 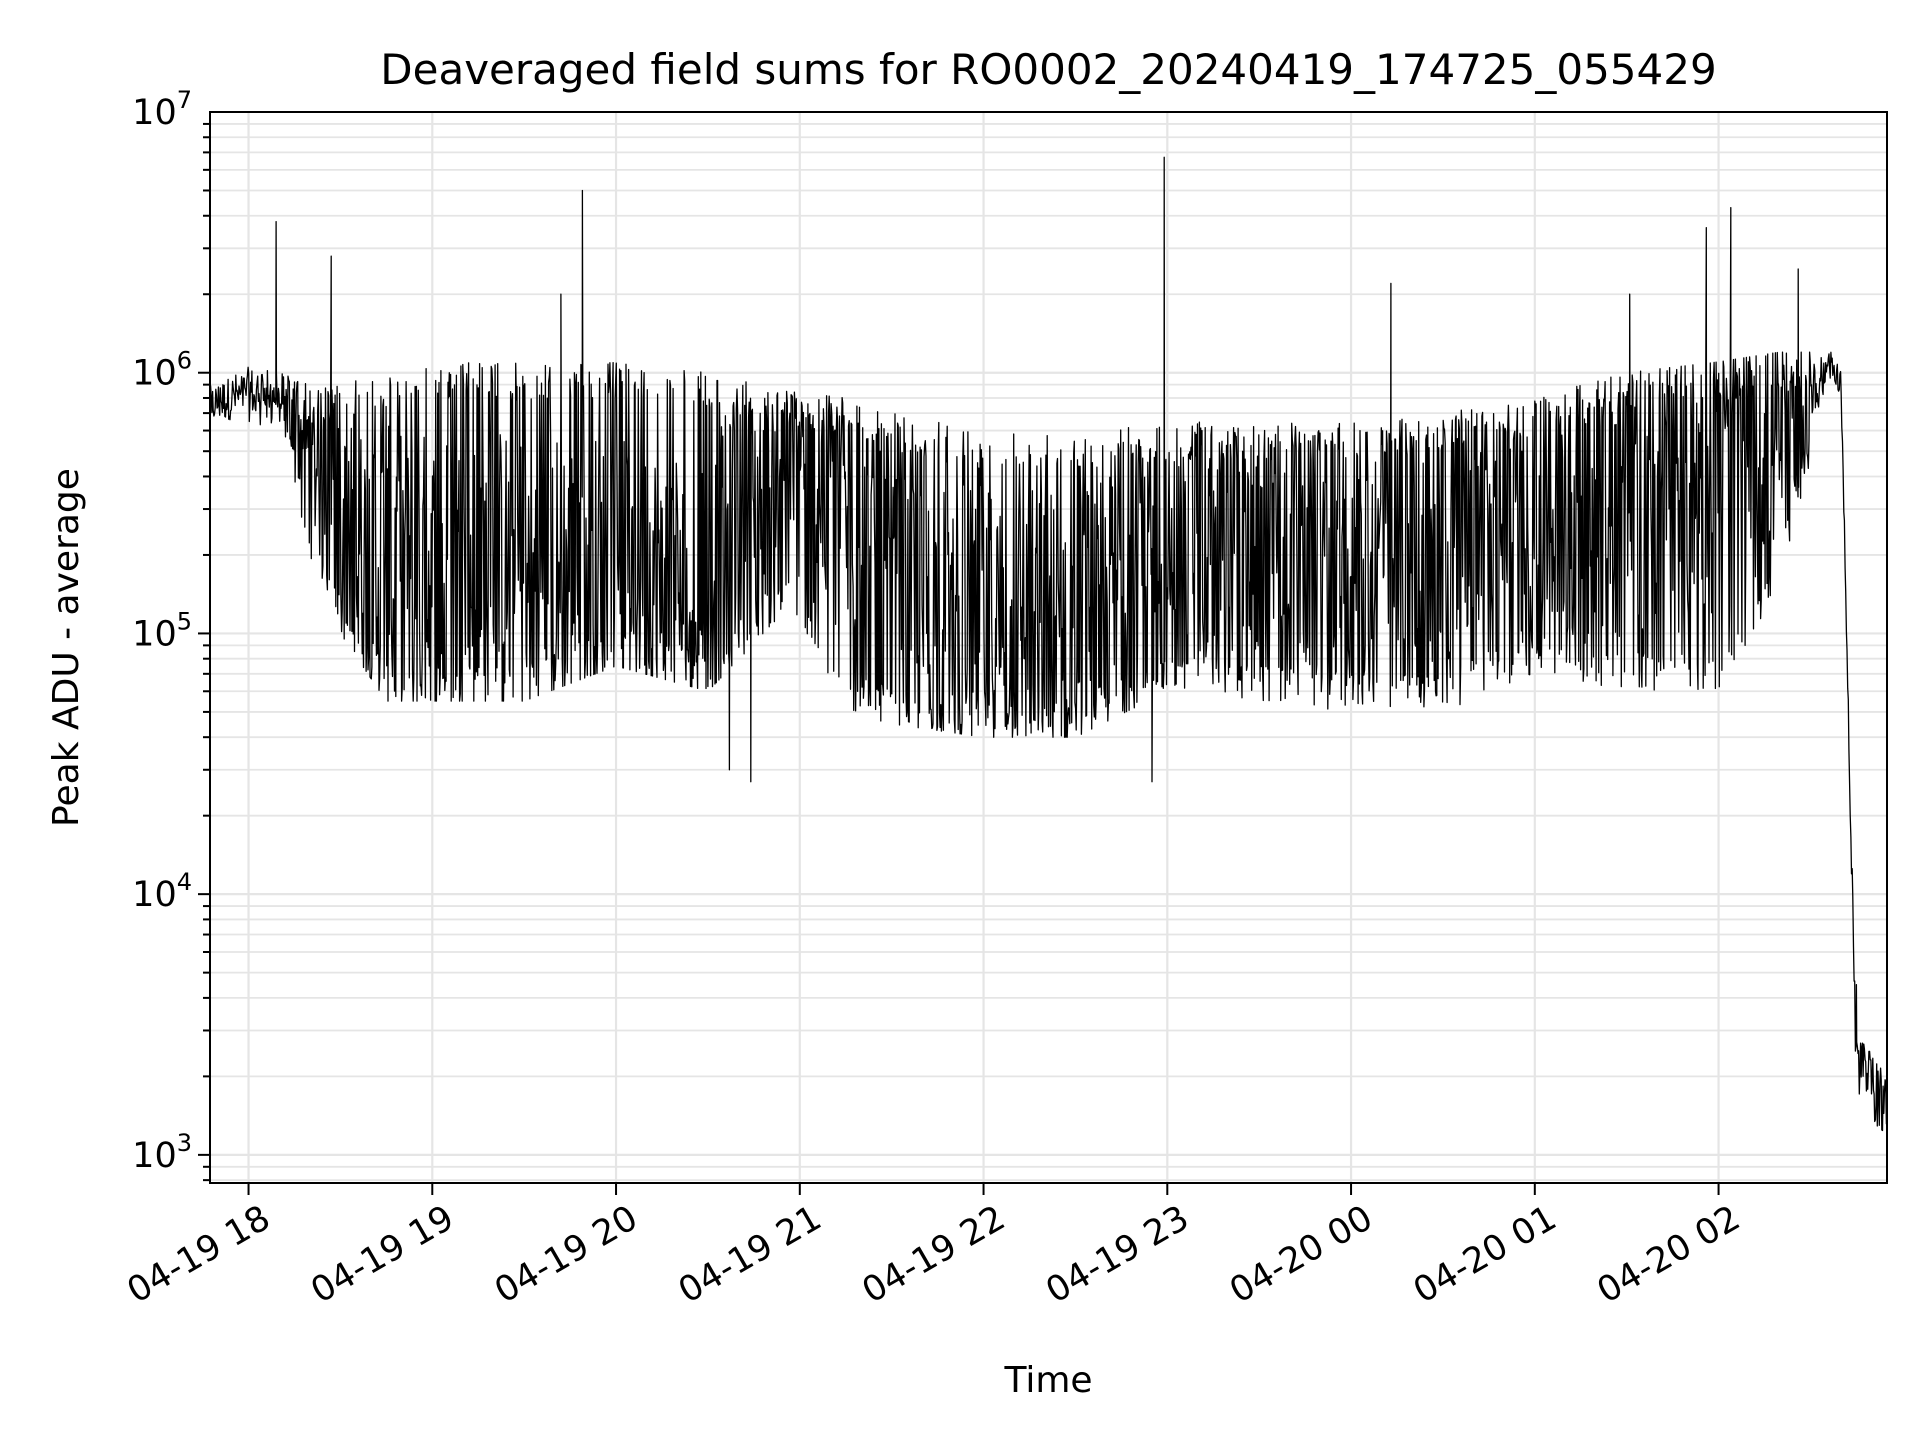 I want to click on x-tick-label: 04-19 23, so click(x=1118, y=1254).